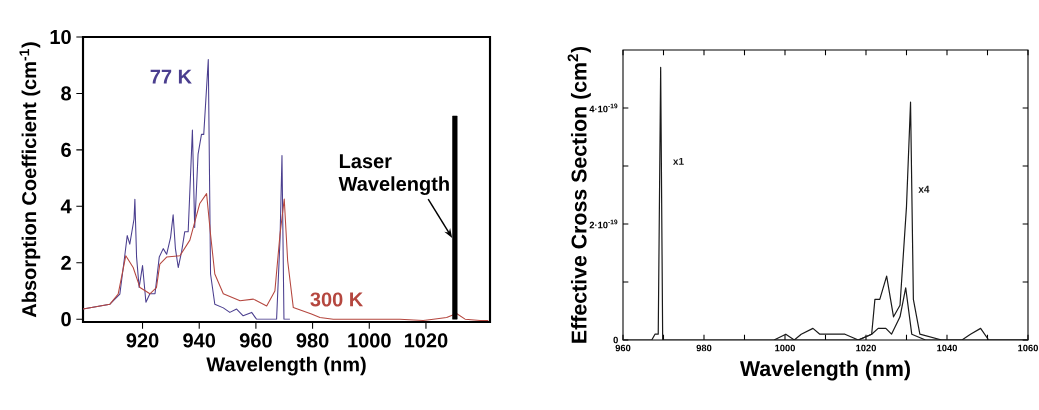 This screenshot has width=1039, height=410. Describe the element at coordinates (337, 299) in the screenshot. I see `series-label: 300 K` at that location.